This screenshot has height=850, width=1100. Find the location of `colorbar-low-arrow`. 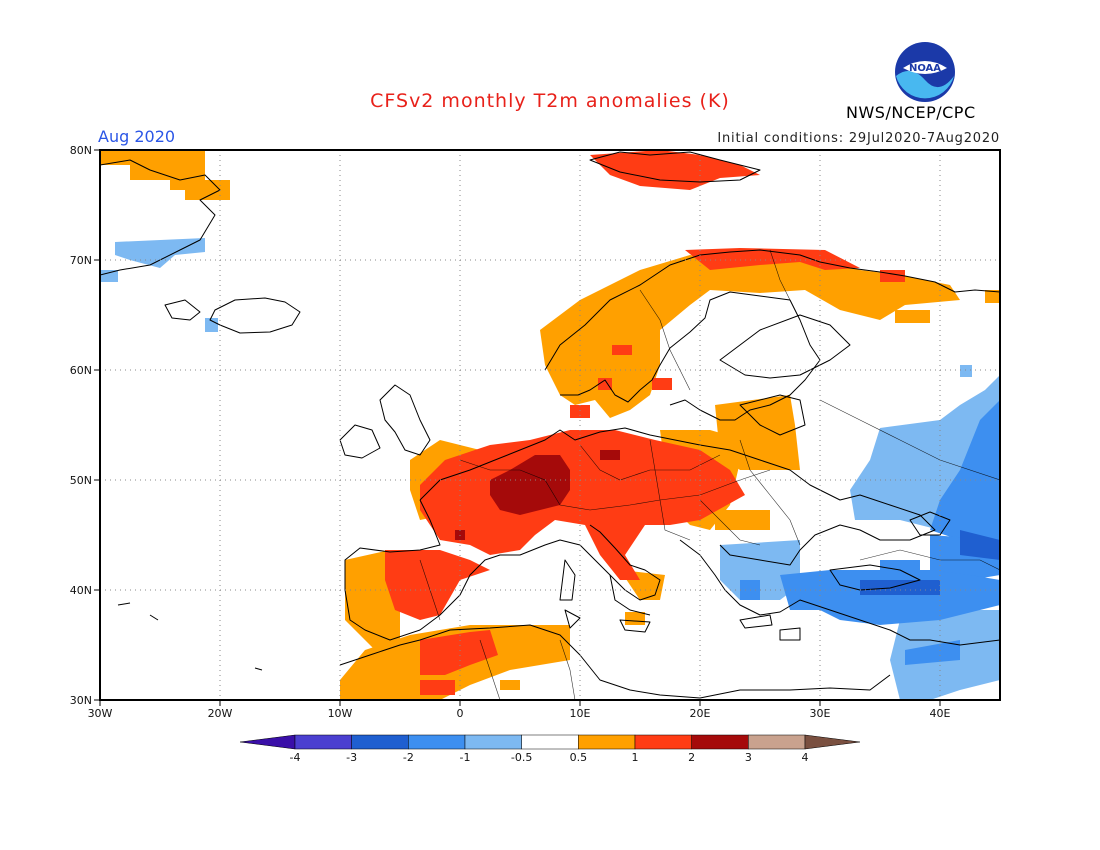

colorbar-low-arrow is located at coordinates (267, 742).